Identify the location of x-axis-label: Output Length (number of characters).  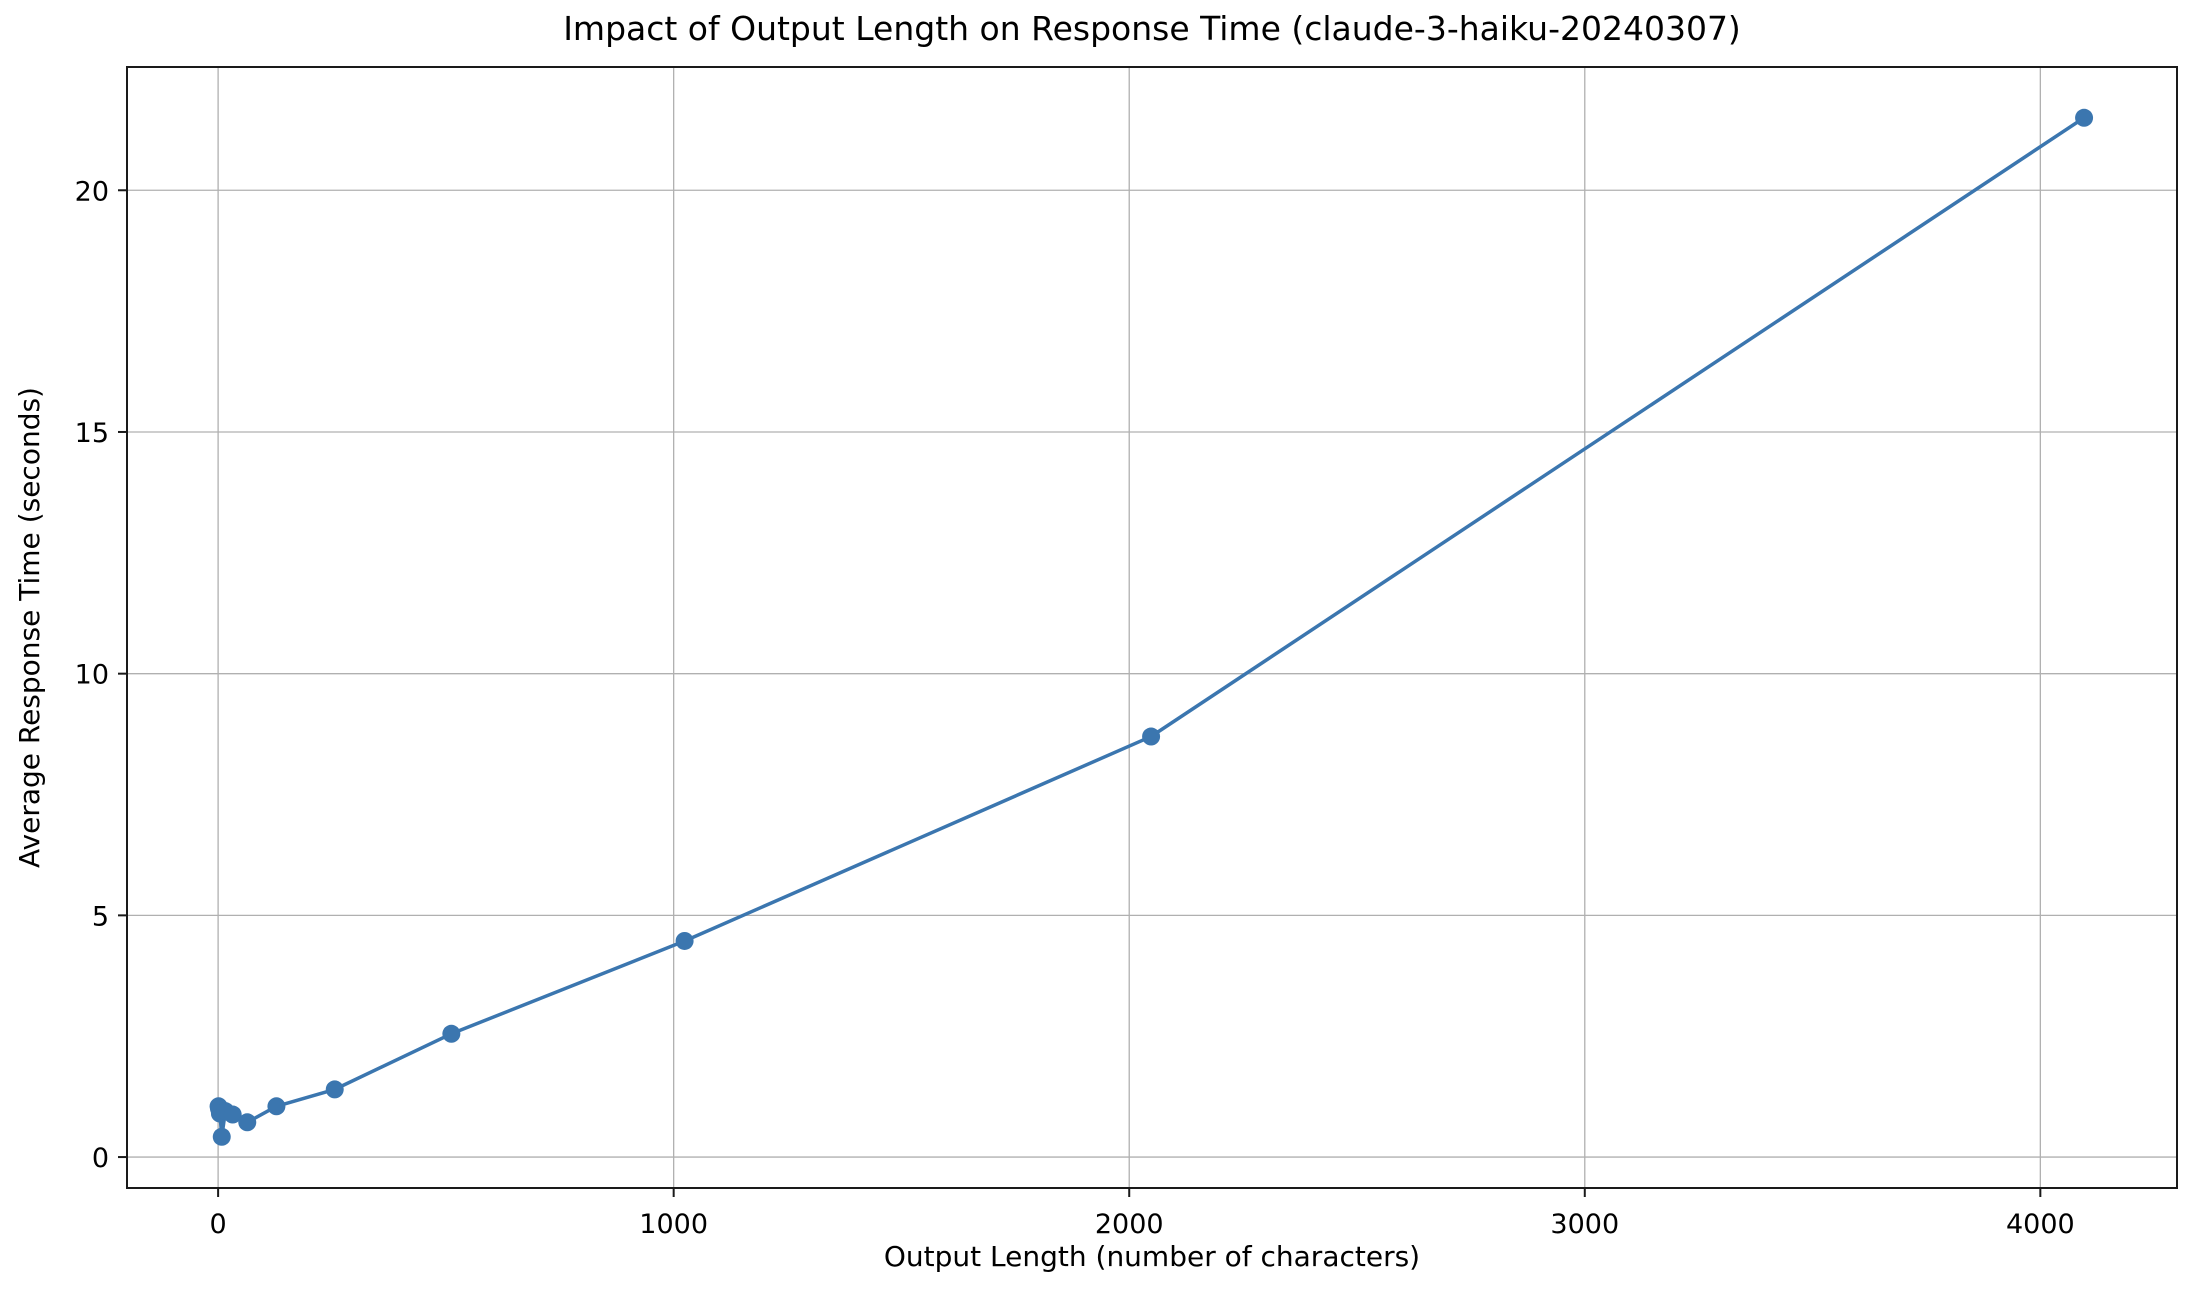
(1152, 1256).